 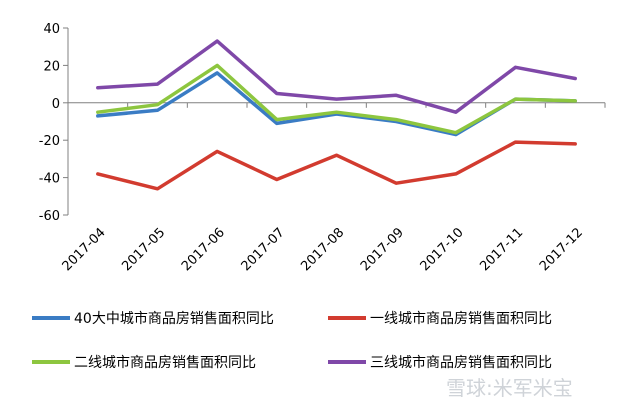 I want to click on x-tick-label: 2017-12, so click(x=561, y=249).